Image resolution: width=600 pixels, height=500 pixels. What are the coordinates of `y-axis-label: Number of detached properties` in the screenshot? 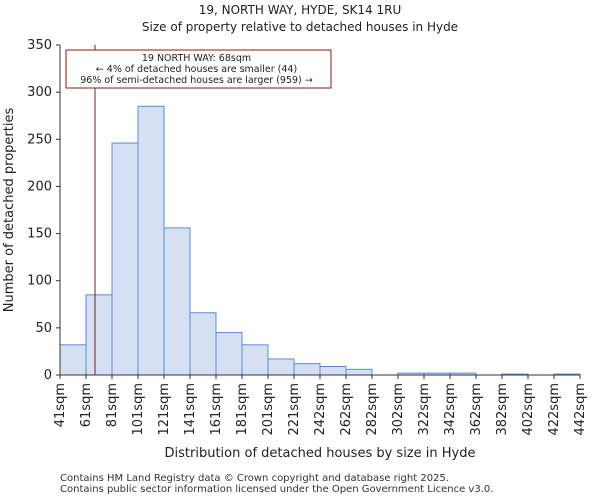 It's located at (9, 210).